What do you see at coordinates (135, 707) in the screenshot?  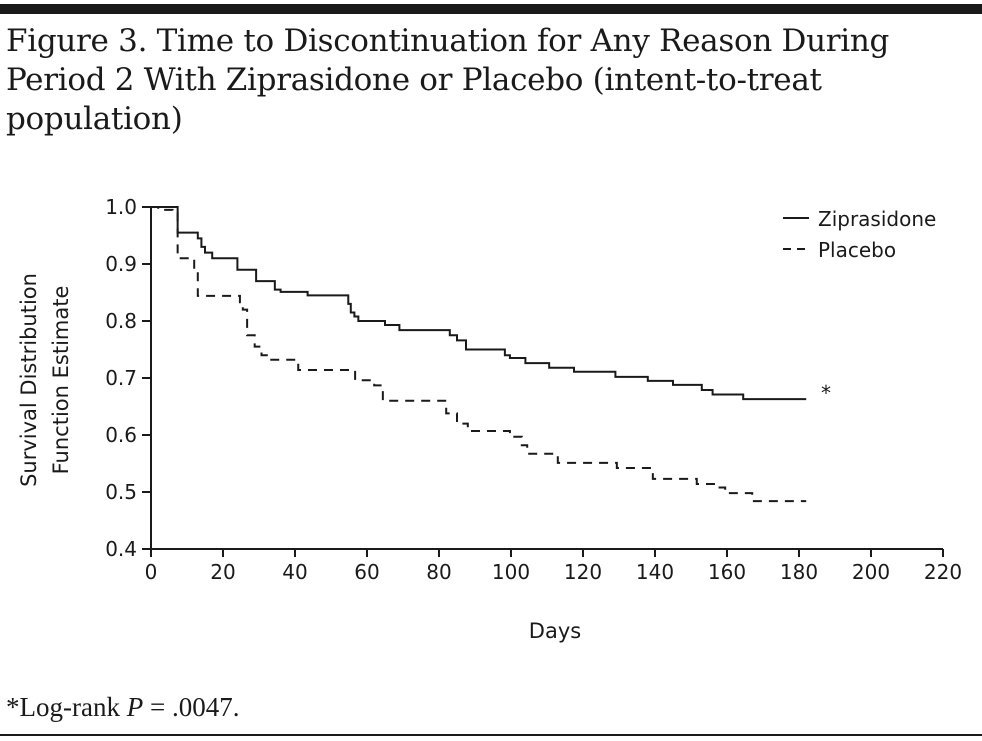 I see `footnote-p: P` at bounding box center [135, 707].